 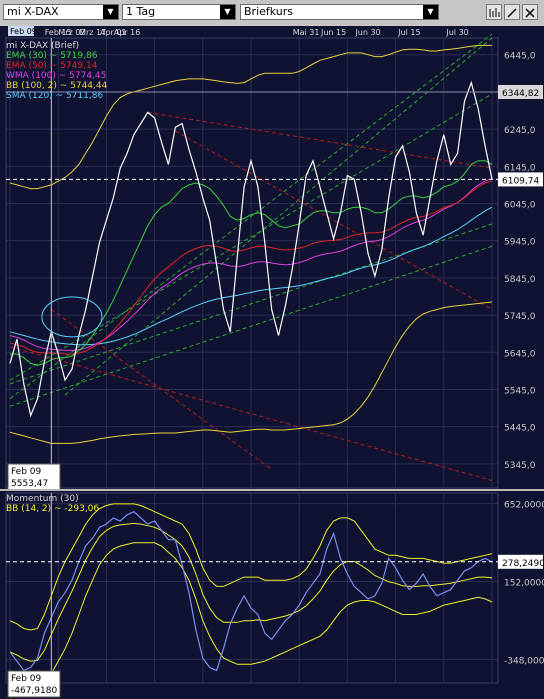 I want to click on bars-icon, so click(x=494, y=12).